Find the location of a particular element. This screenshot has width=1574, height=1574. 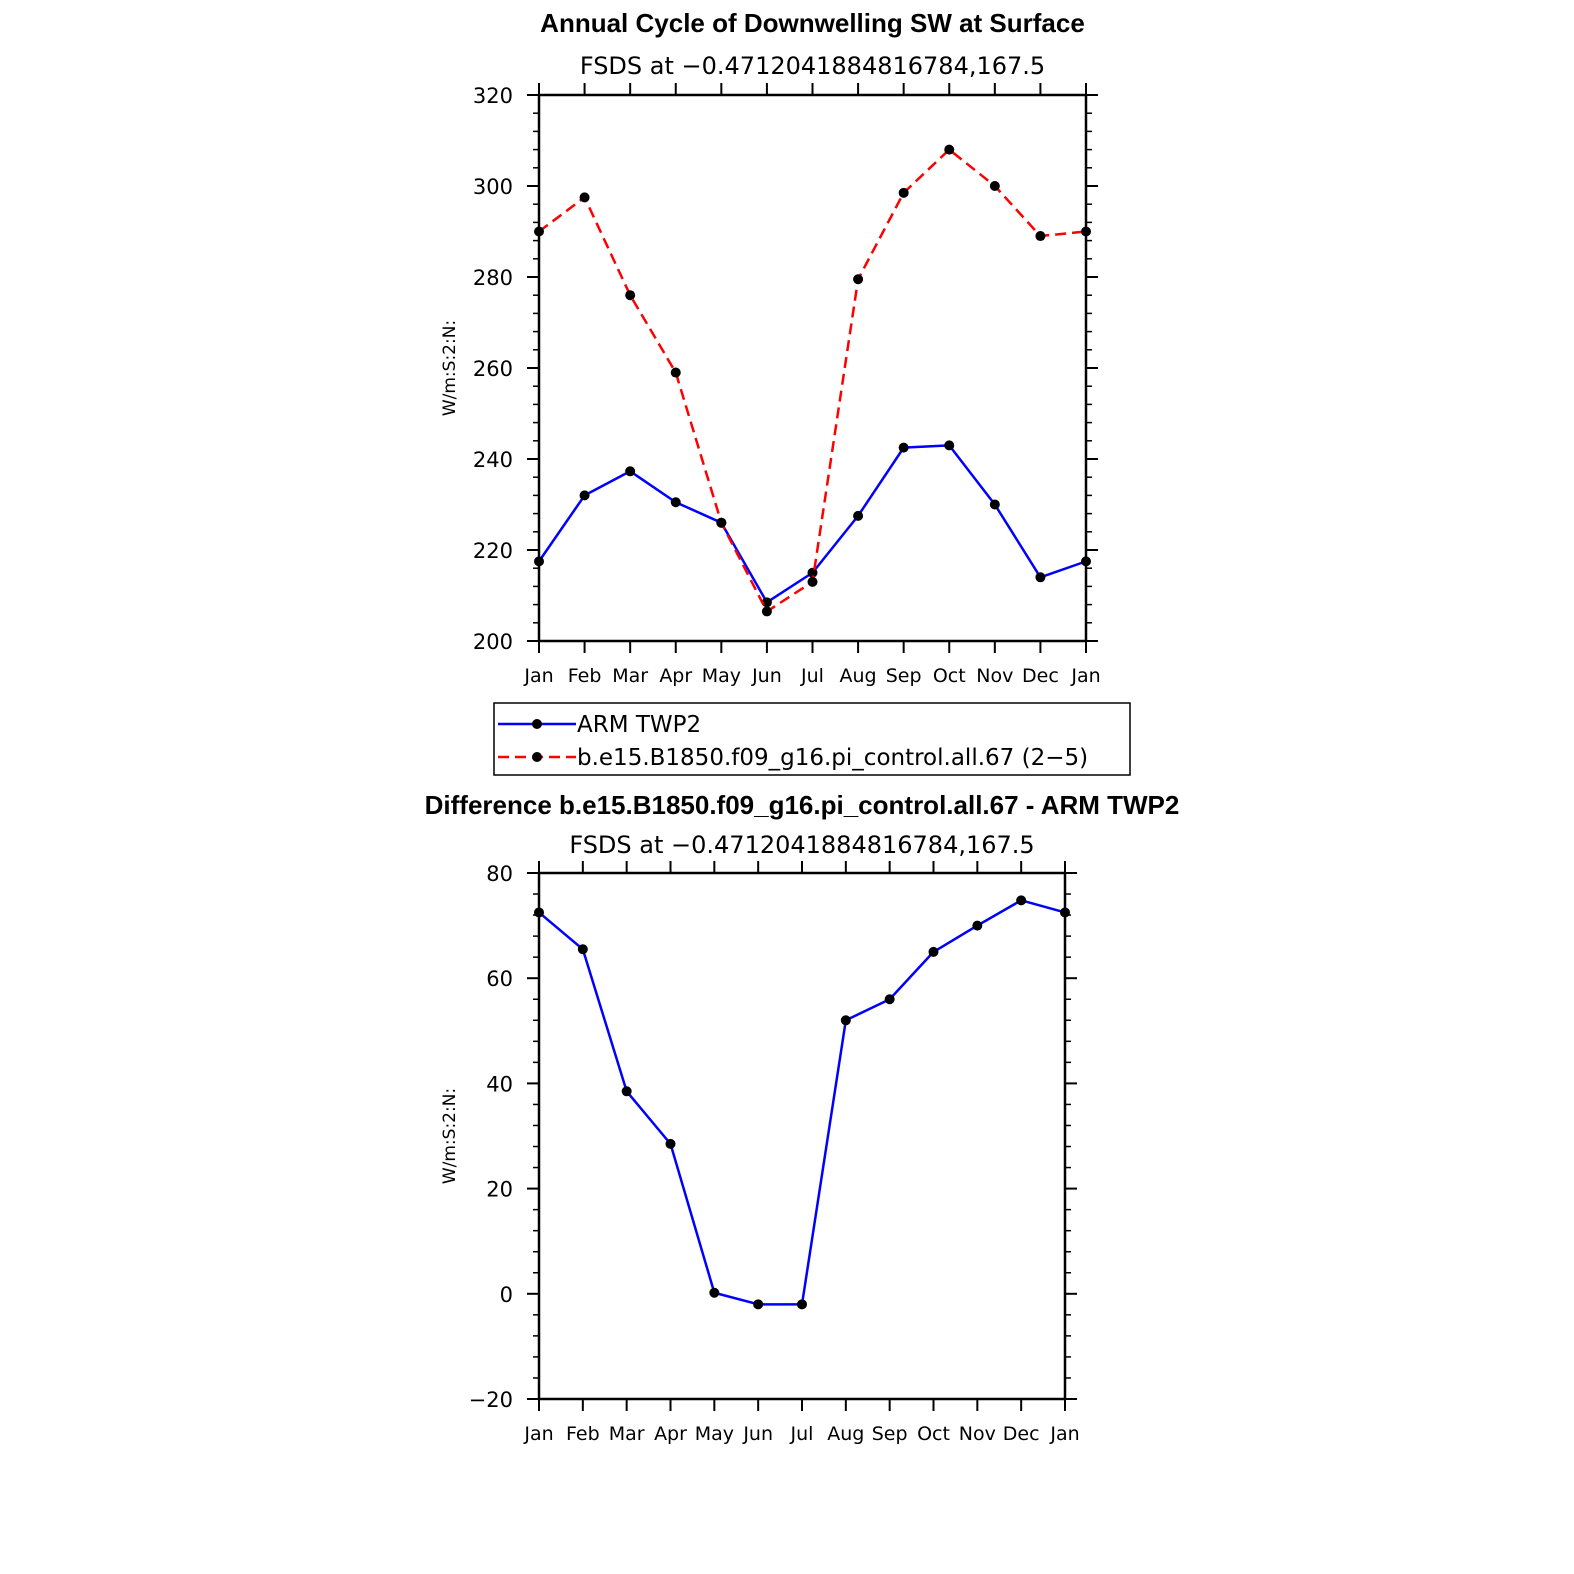

y-tick-label: 20 is located at coordinates (499, 1190).